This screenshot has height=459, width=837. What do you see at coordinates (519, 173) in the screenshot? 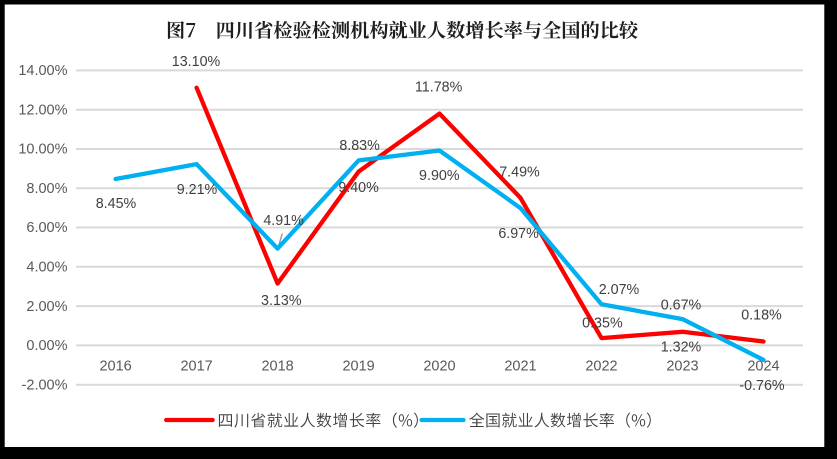
I see `svg-text: 7.49%` at bounding box center [519, 173].